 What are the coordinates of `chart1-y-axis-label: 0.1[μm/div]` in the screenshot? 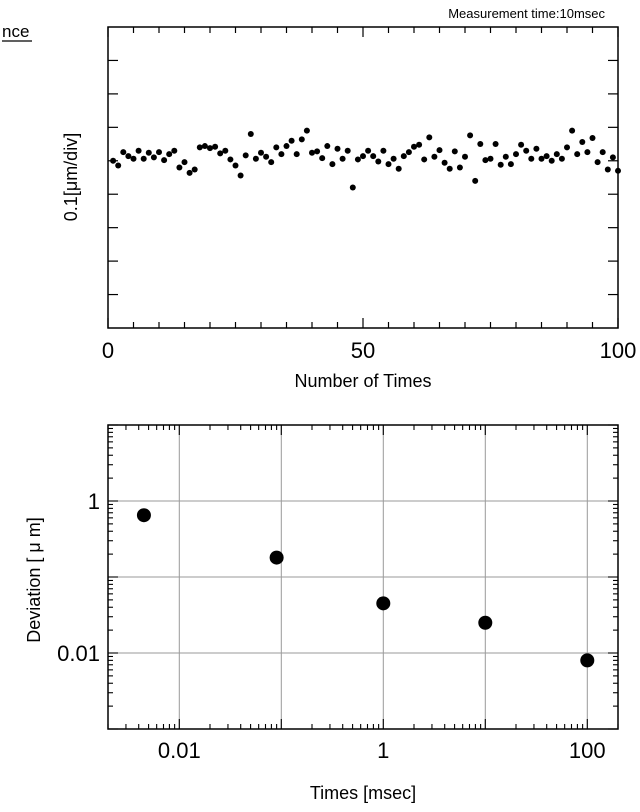 It's located at (71, 177).